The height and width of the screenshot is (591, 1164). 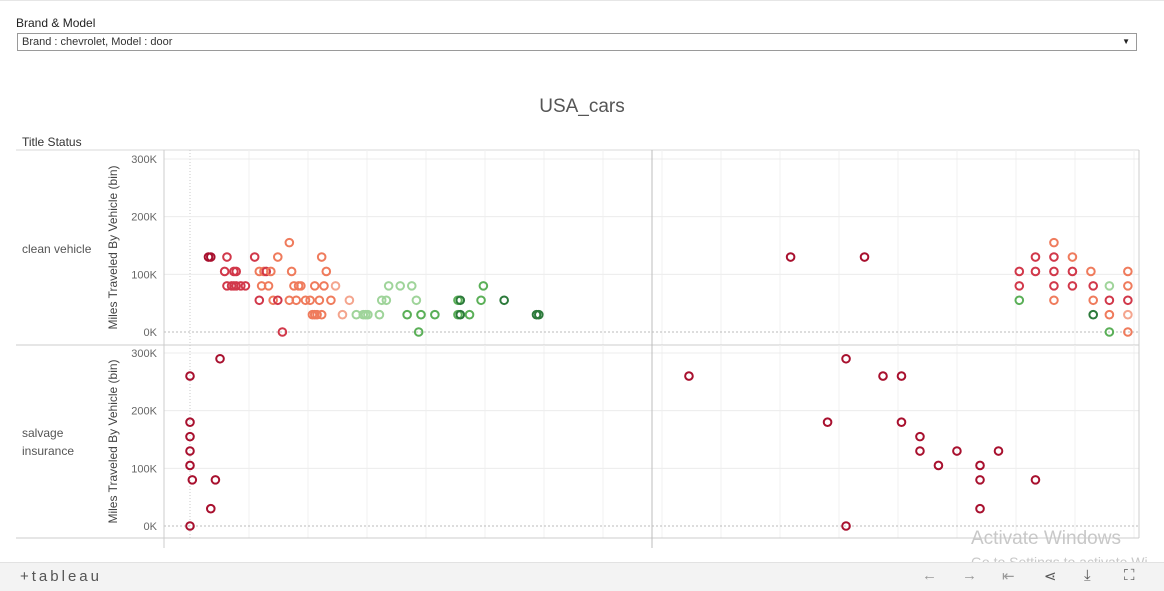 What do you see at coordinates (97, 42) in the screenshot?
I see `dropdown-value: Brand : chevrolet, Model : door` at bounding box center [97, 42].